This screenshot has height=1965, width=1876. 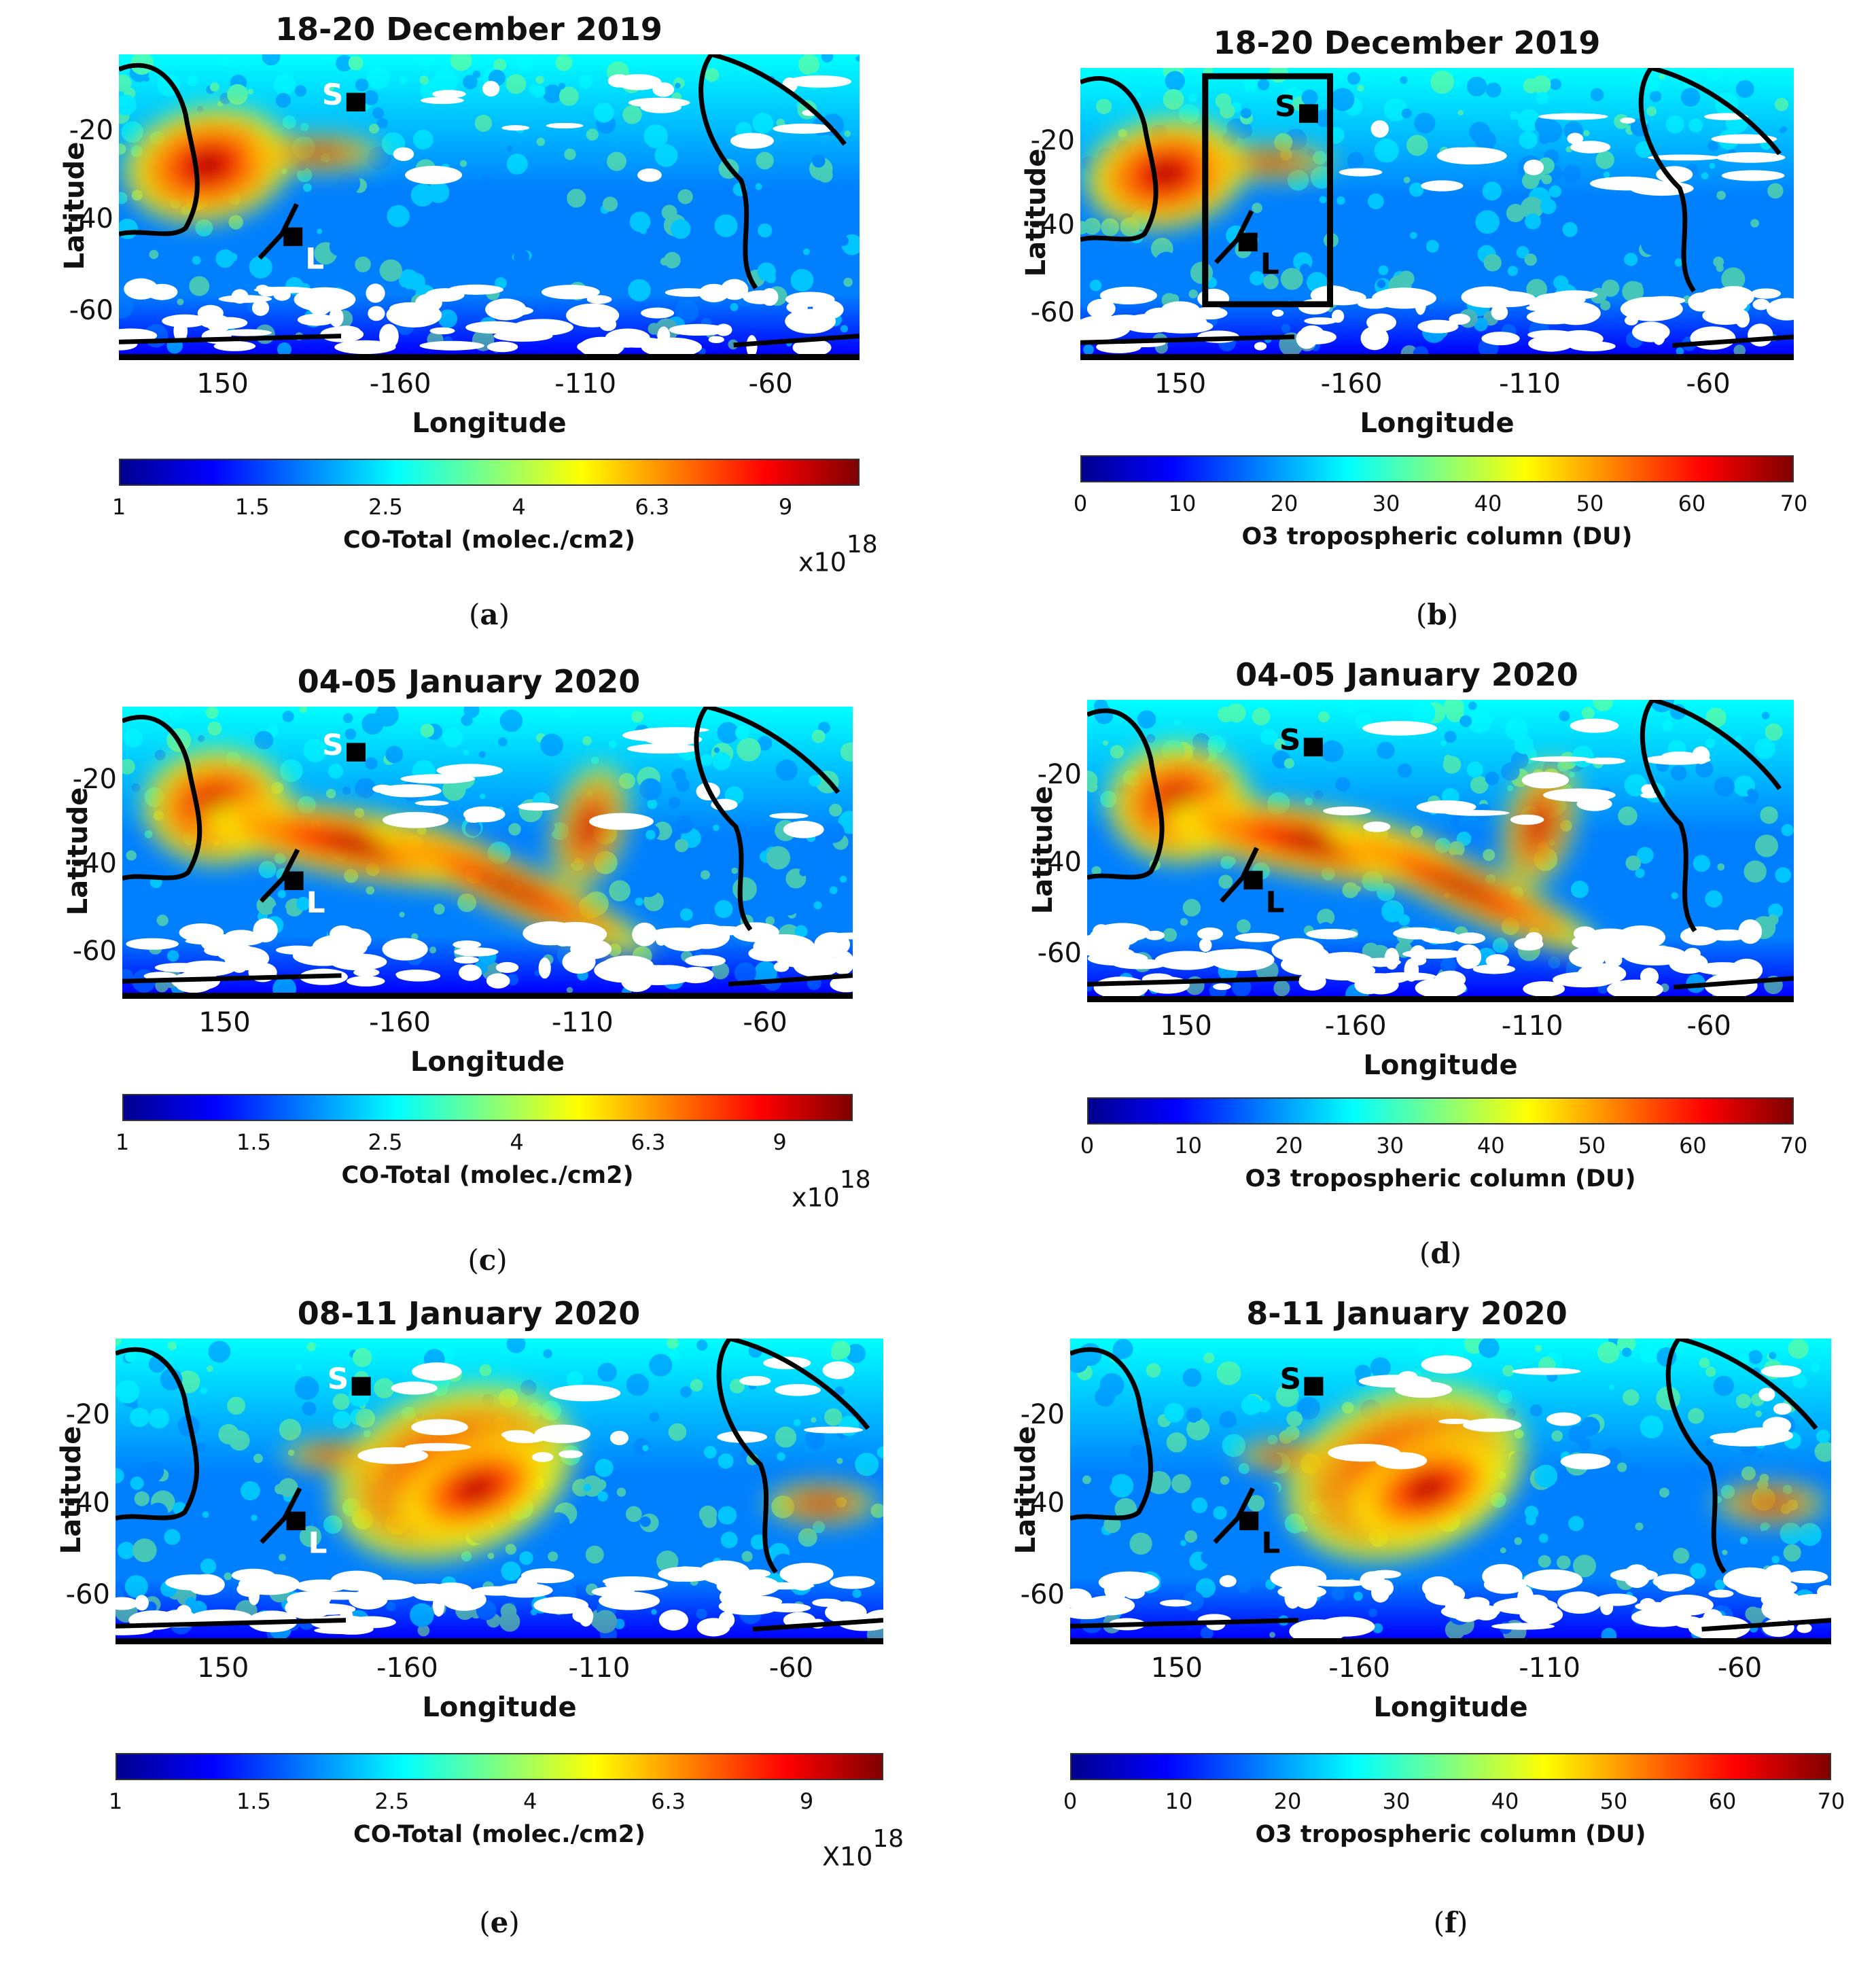 I want to click on antarctica-coast, so click(x=489, y=341).